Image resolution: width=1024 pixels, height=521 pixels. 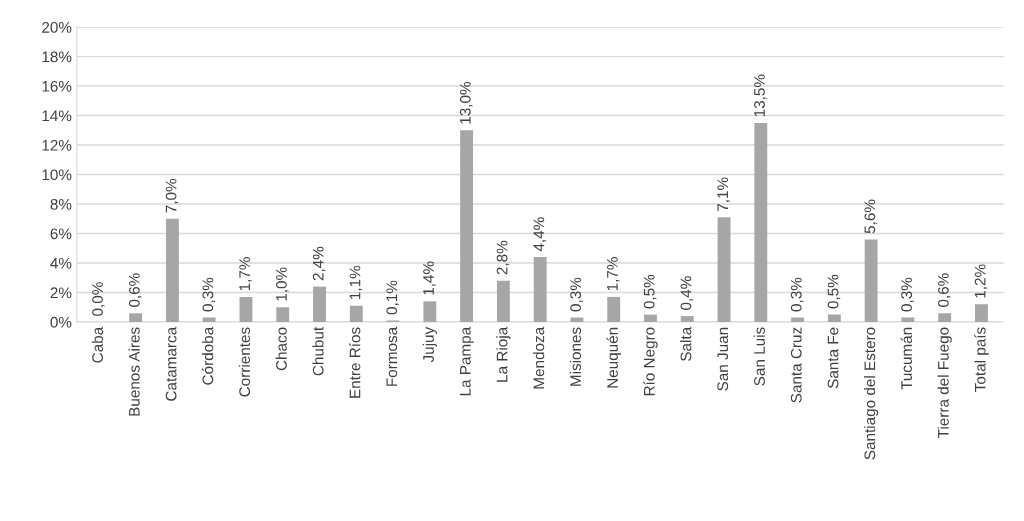 I want to click on x-tick-label: Mendoza, so click(x=539, y=357).